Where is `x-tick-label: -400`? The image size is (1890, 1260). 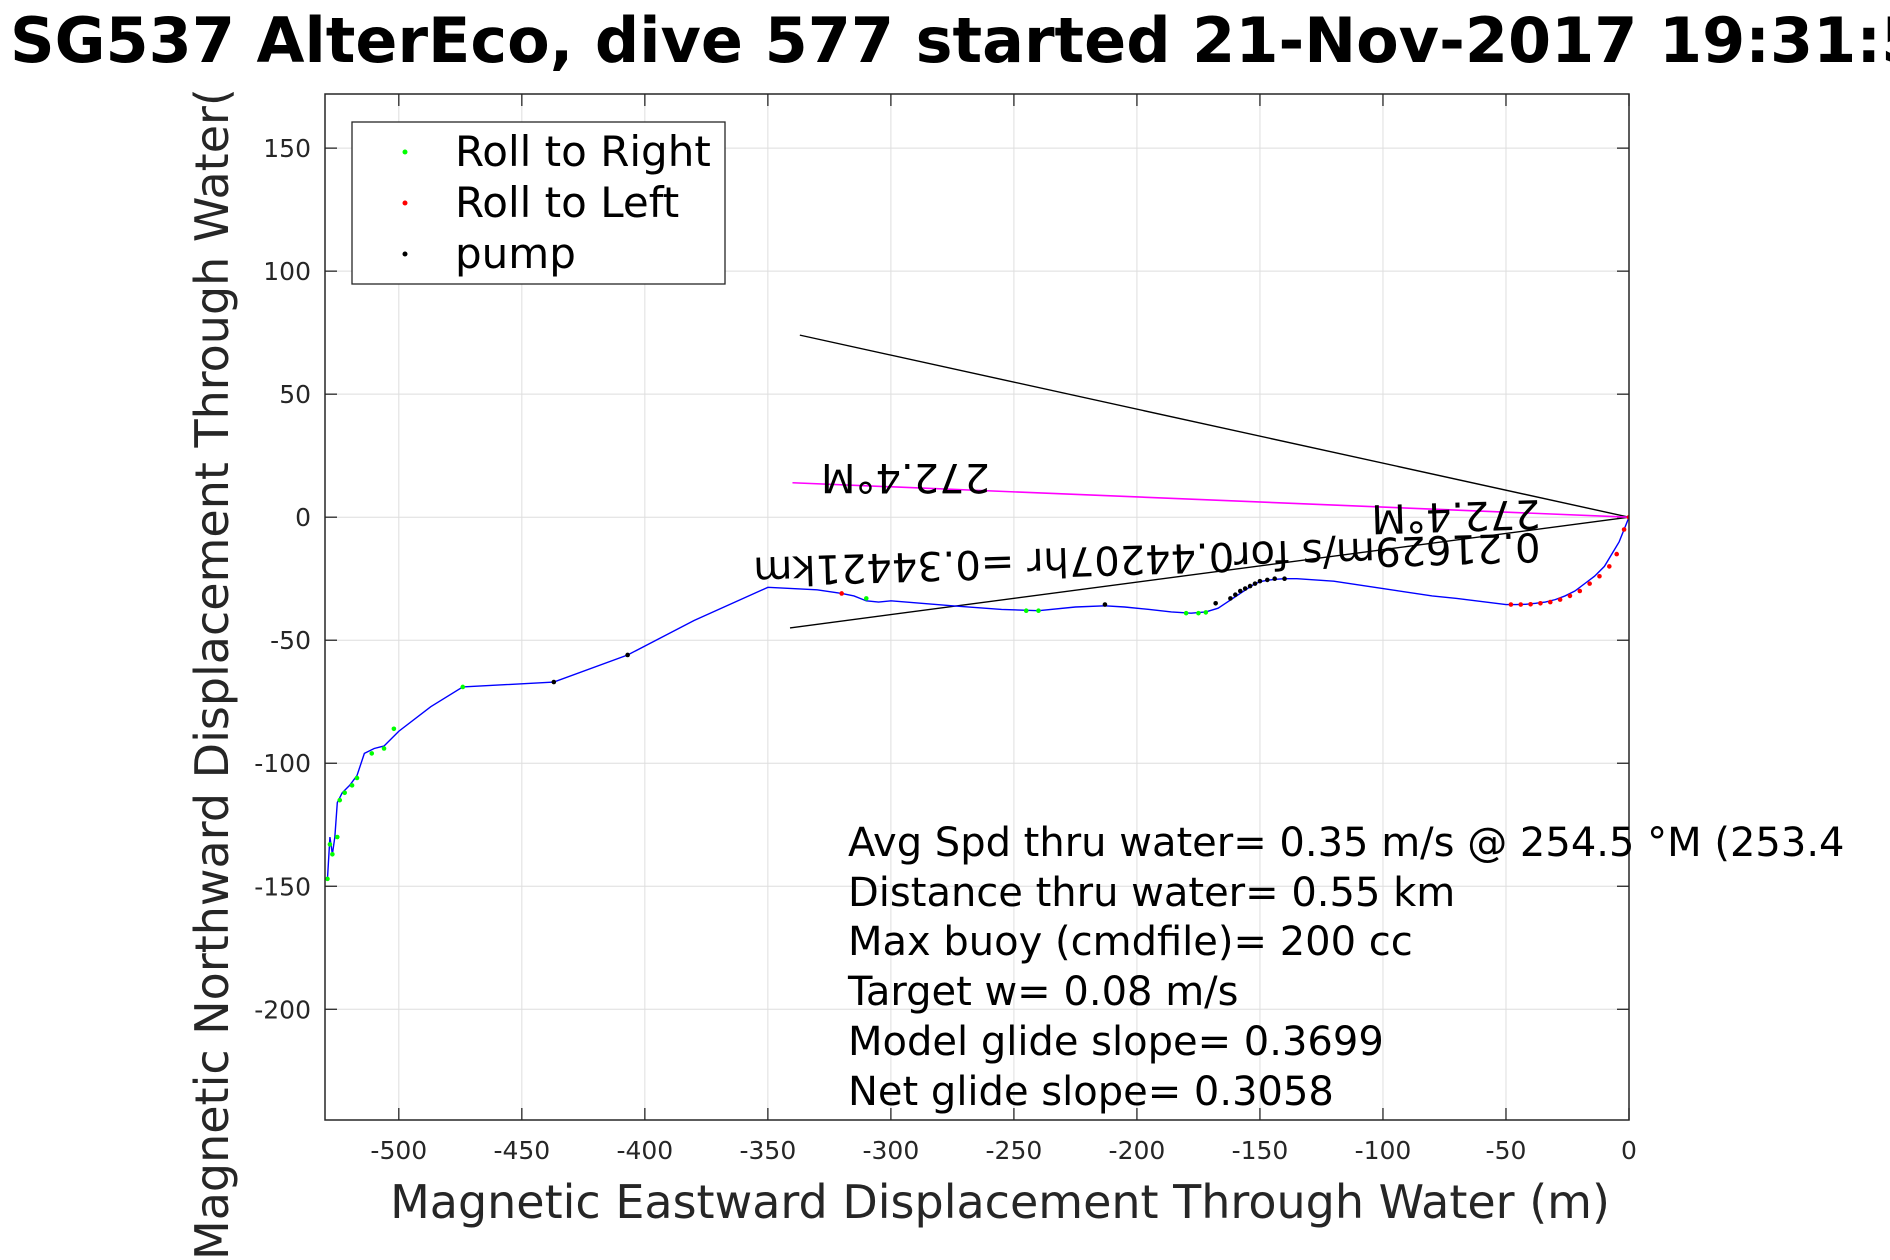 x-tick-label: -400 is located at coordinates (644, 1150).